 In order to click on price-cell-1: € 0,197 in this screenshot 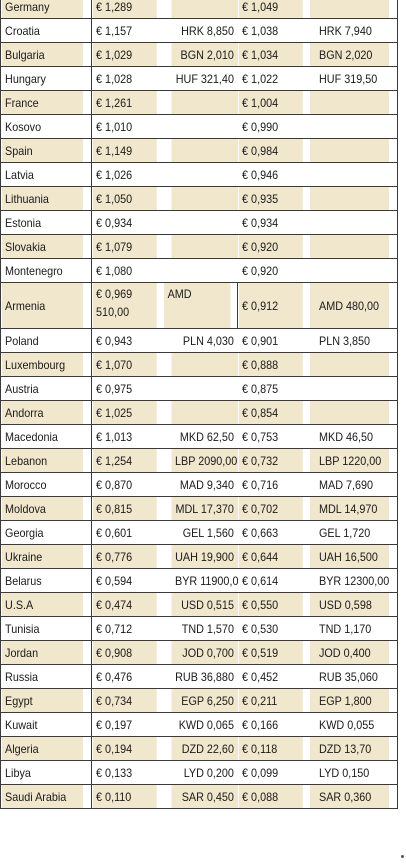, I will do `click(124, 724)`.